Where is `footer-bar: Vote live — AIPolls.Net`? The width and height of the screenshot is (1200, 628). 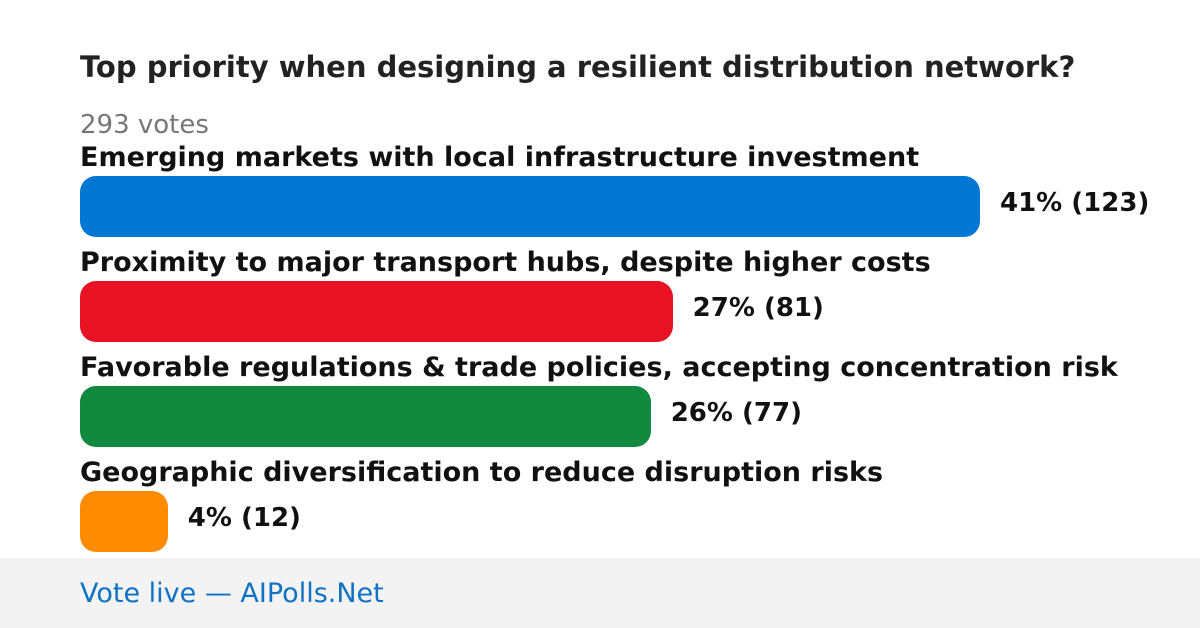 footer-bar: Vote live — AIPolls.Net is located at coordinates (600, 593).